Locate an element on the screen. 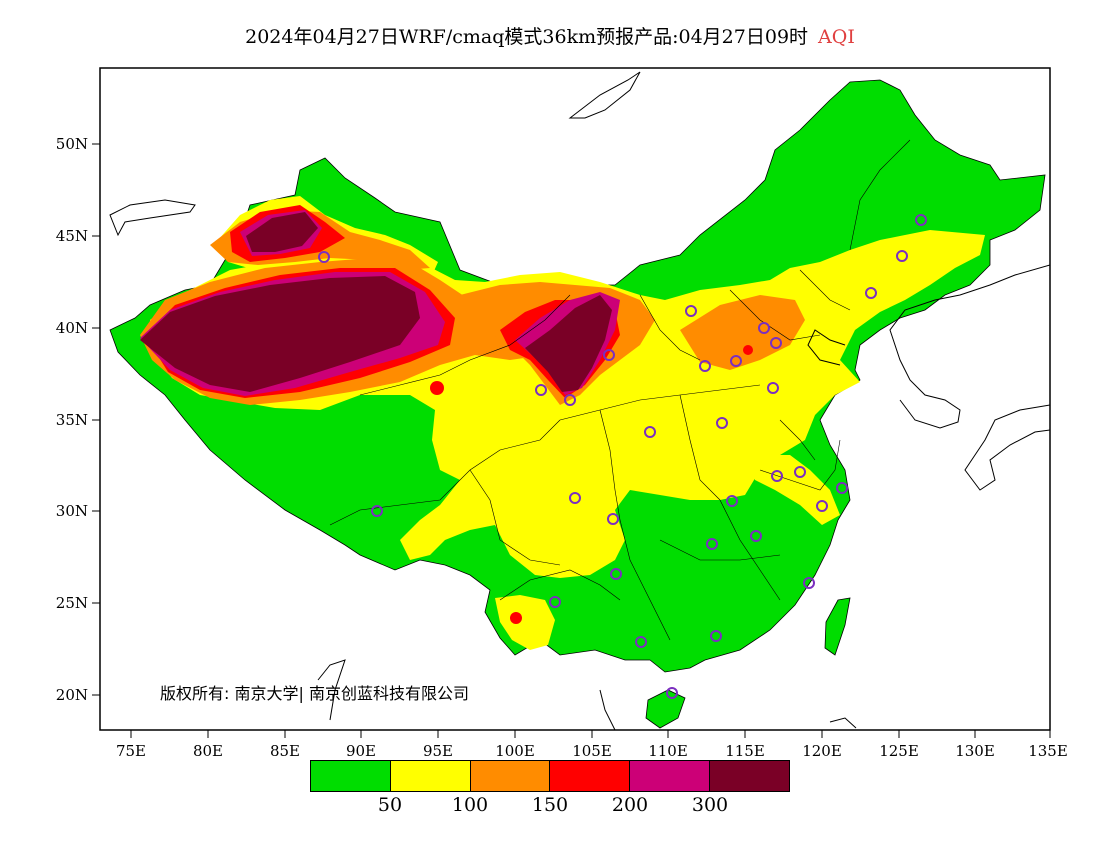  x-tick-label: 115E is located at coordinates (745, 751).